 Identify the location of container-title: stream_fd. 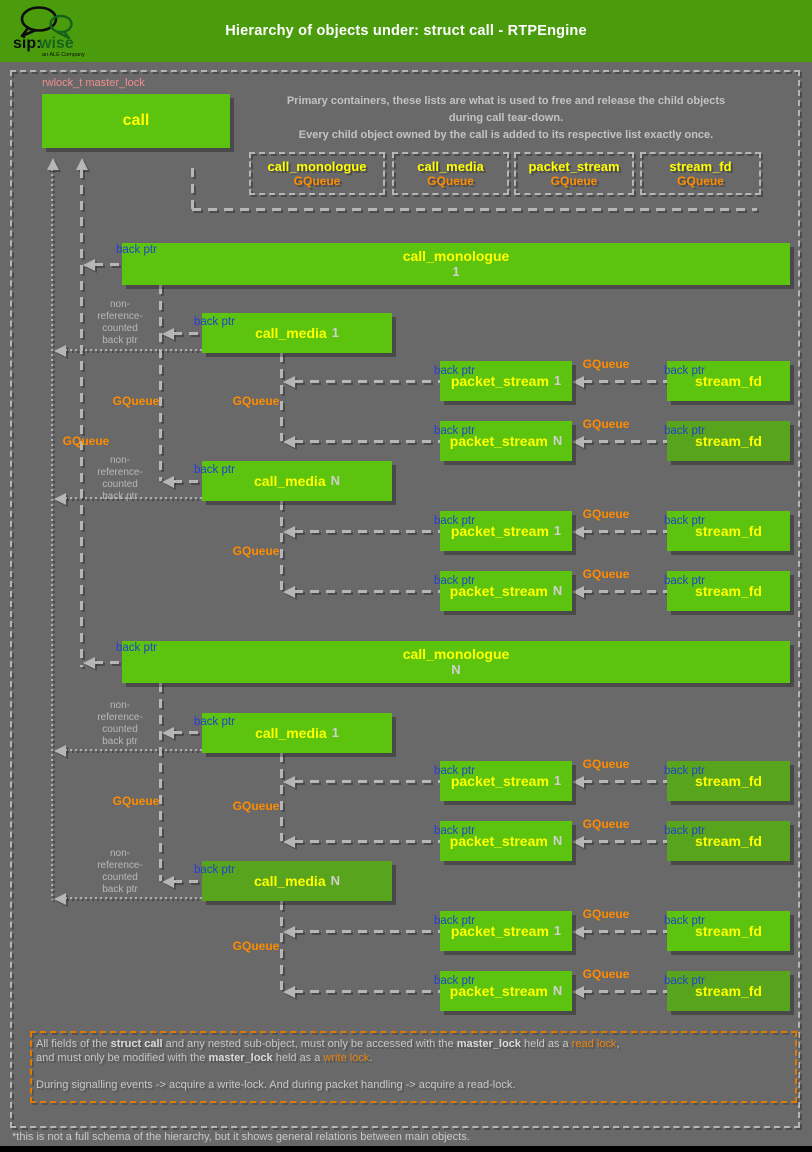
(700, 166).